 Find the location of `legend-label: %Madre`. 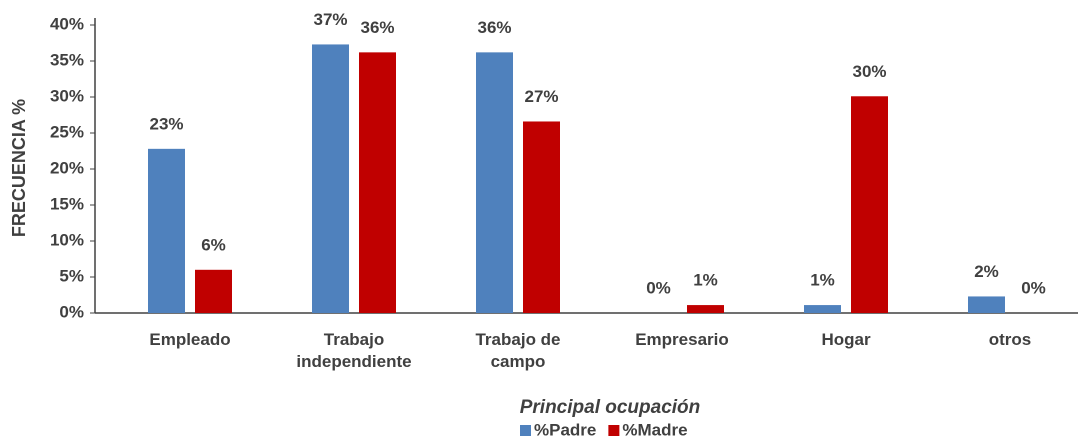

legend-label: %Madre is located at coordinates (654, 429).